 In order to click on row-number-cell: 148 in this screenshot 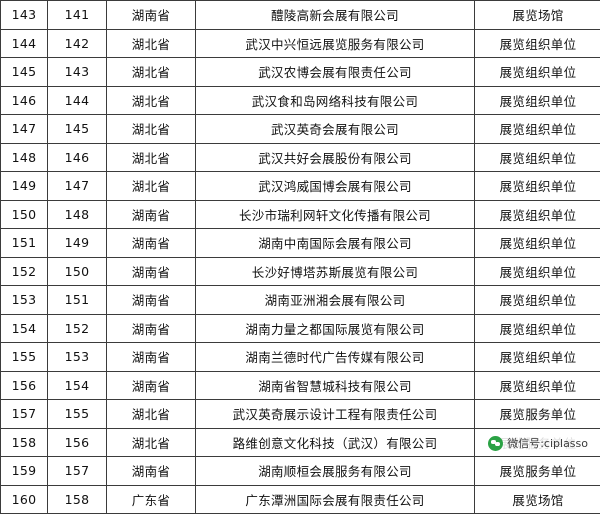, I will do `click(24, 157)`.